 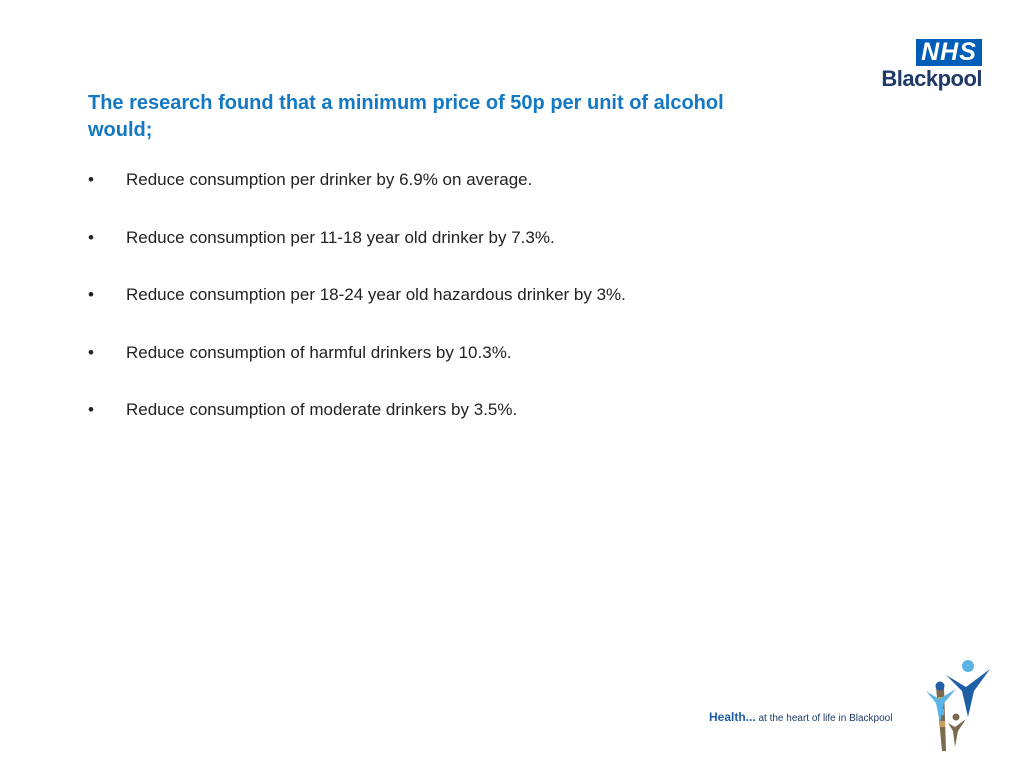 I want to click on people-figures-icon, so click(x=958, y=705).